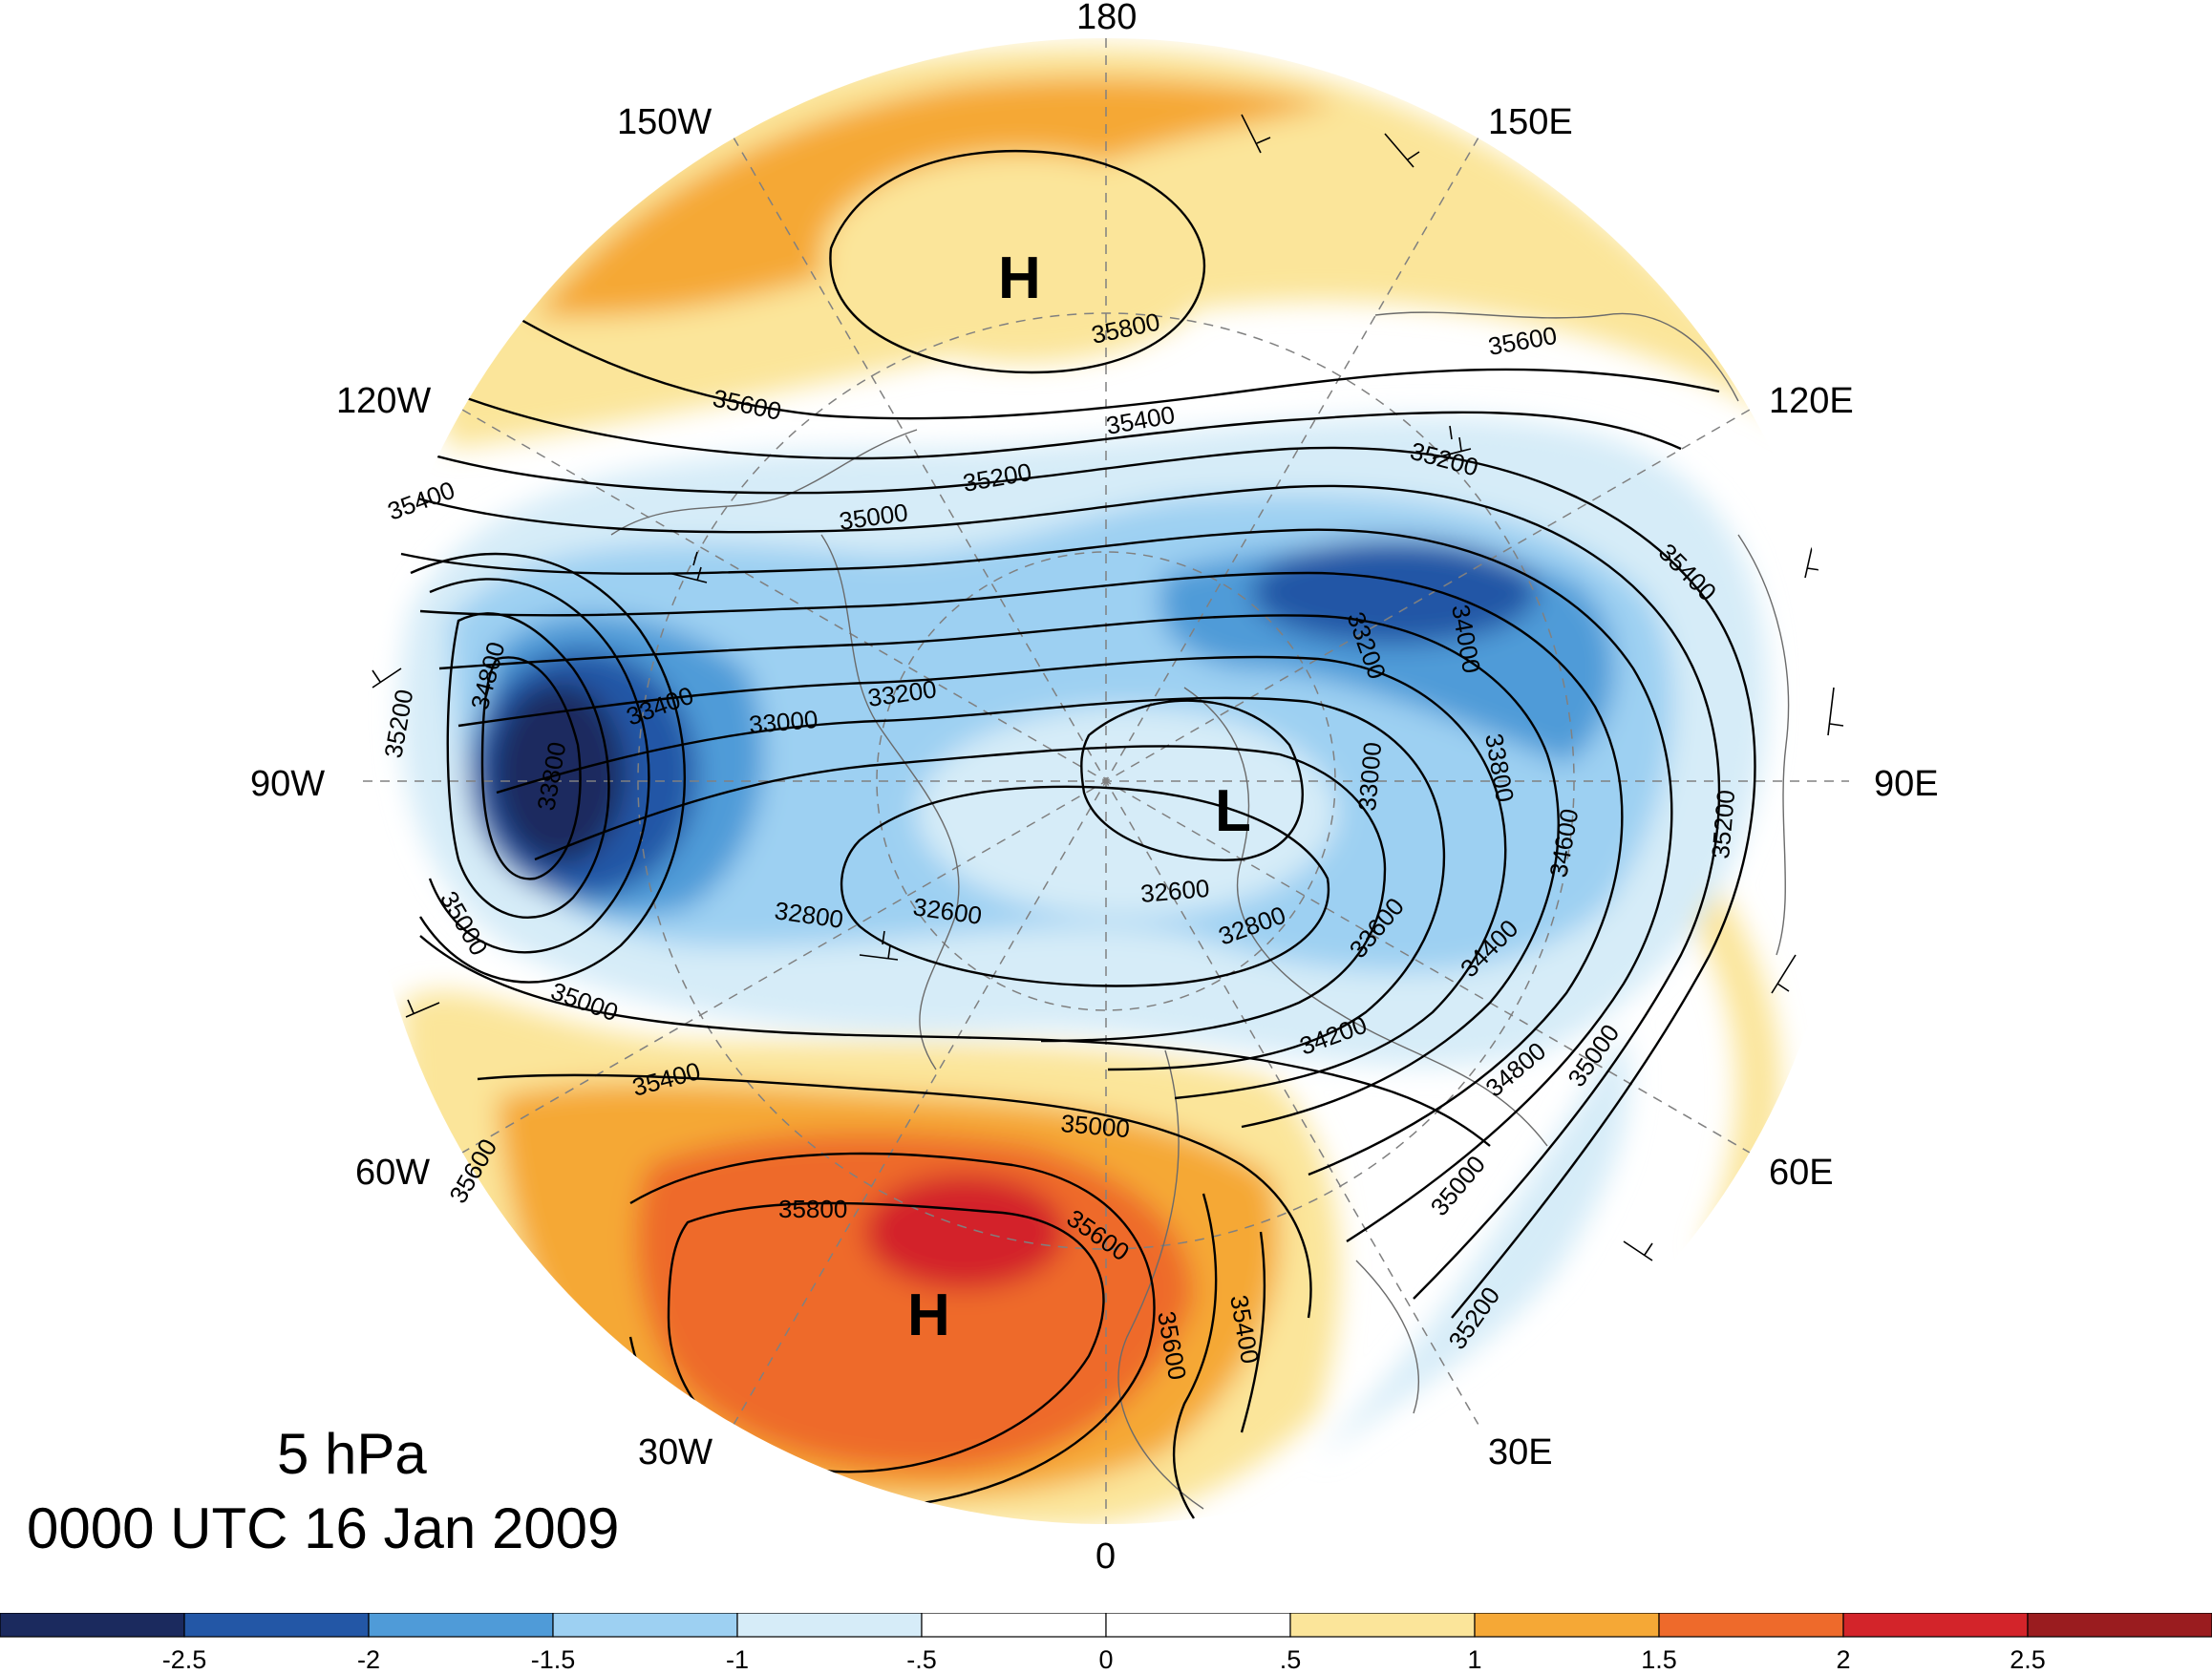 The image size is (2212, 1674). I want to click on contour-35800-top, so click(1018, 261).